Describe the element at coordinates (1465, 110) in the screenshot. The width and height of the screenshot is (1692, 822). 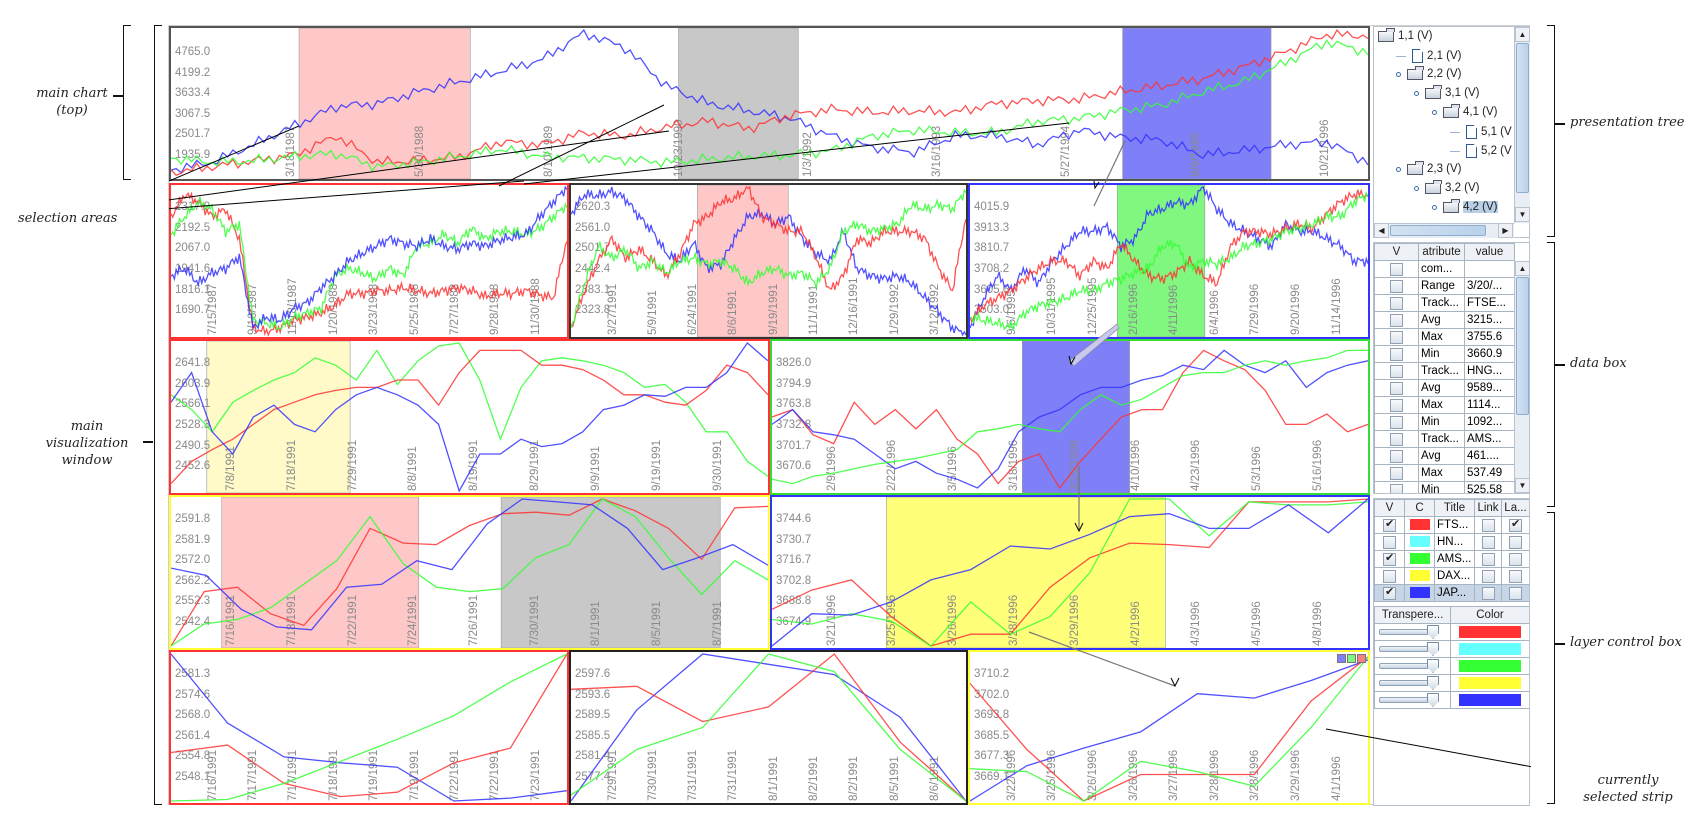
I see `tree-node: 4,1 (V)` at that location.